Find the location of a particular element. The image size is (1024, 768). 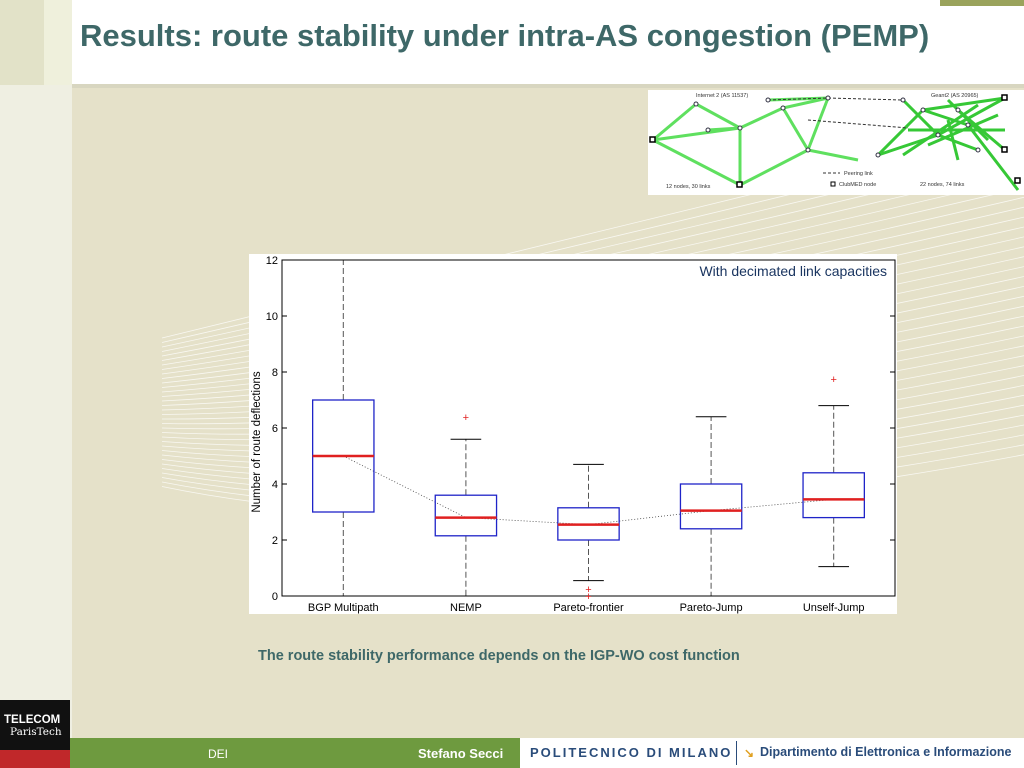

x-tick-label: BGP Multipath is located at coordinates (343, 608).